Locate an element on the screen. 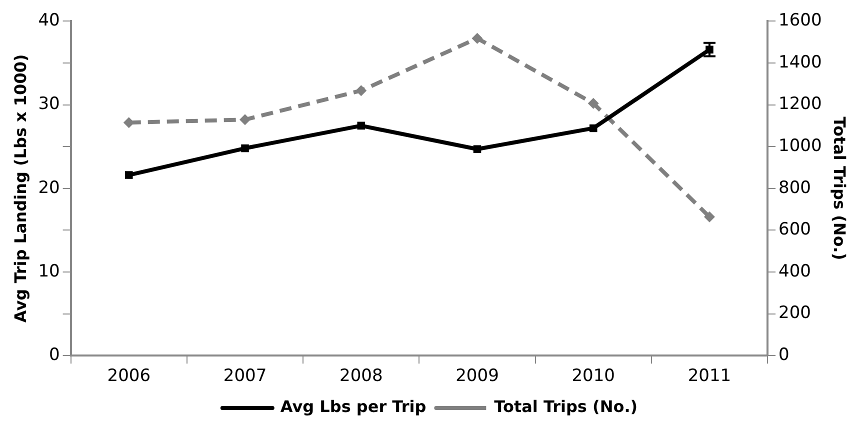  x-tick-label: 2009 is located at coordinates (477, 376).